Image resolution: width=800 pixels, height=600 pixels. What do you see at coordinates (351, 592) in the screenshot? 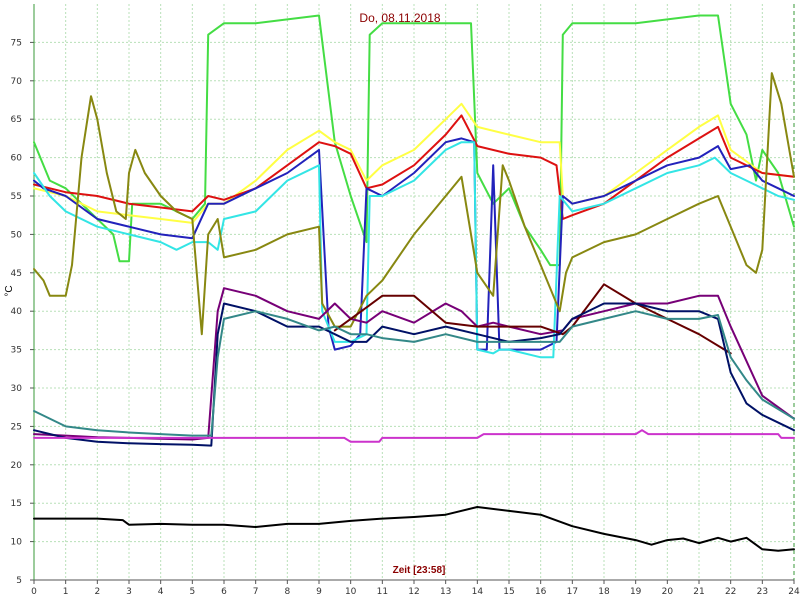
I see `x-tick-label: 10` at bounding box center [351, 592].